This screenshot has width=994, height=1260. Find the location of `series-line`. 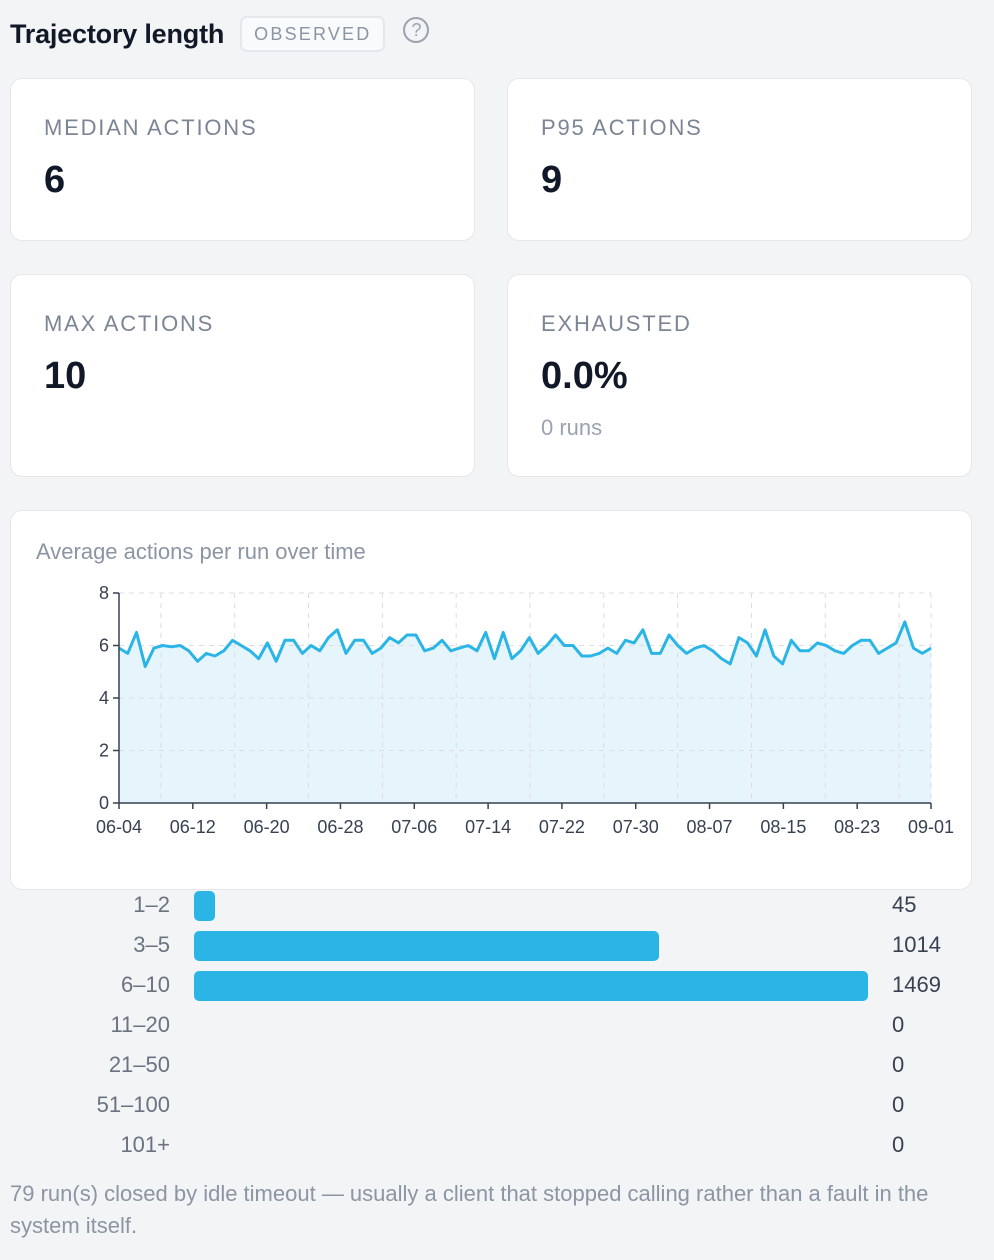

series-line is located at coordinates (525, 644).